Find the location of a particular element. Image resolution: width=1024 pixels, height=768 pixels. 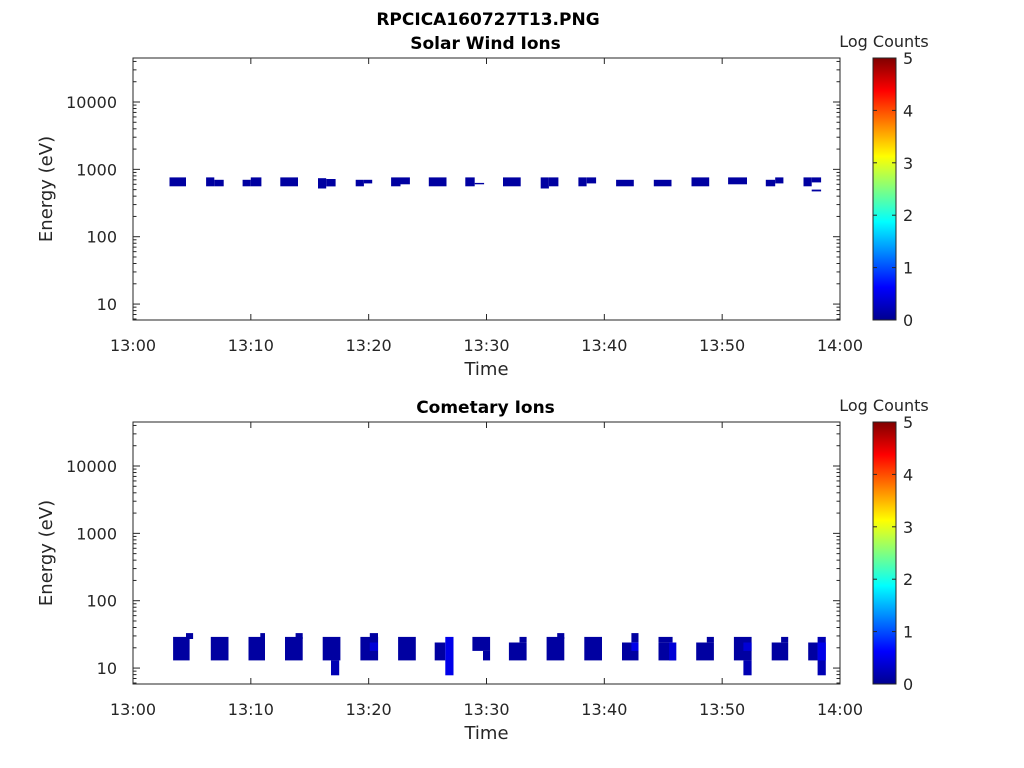

figure-title: RPCICA160727T13.PNG is located at coordinates (487, 20).